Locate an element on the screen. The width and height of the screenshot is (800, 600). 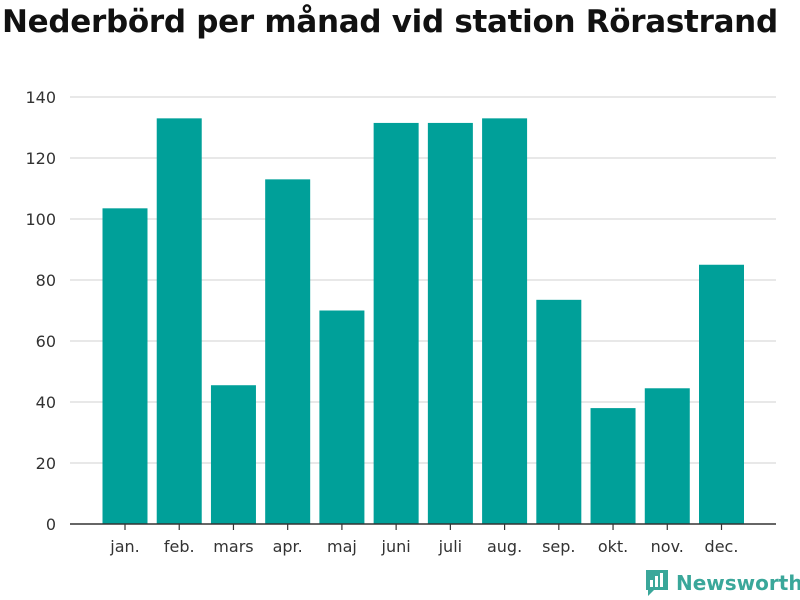
x-tick-label: aug. is located at coordinates (504, 546).